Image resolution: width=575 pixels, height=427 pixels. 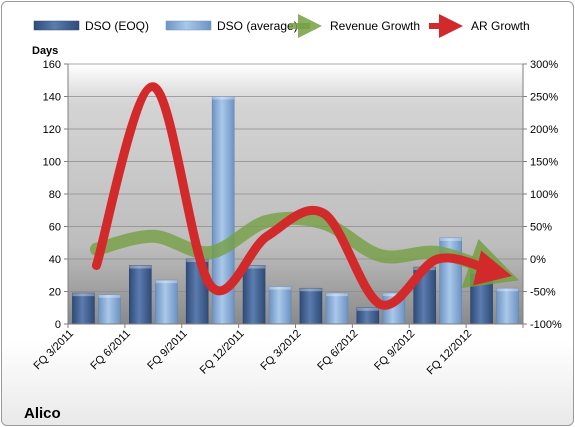 What do you see at coordinates (544, 163) in the screenshot?
I see `right-tick-label: 150%` at bounding box center [544, 163].